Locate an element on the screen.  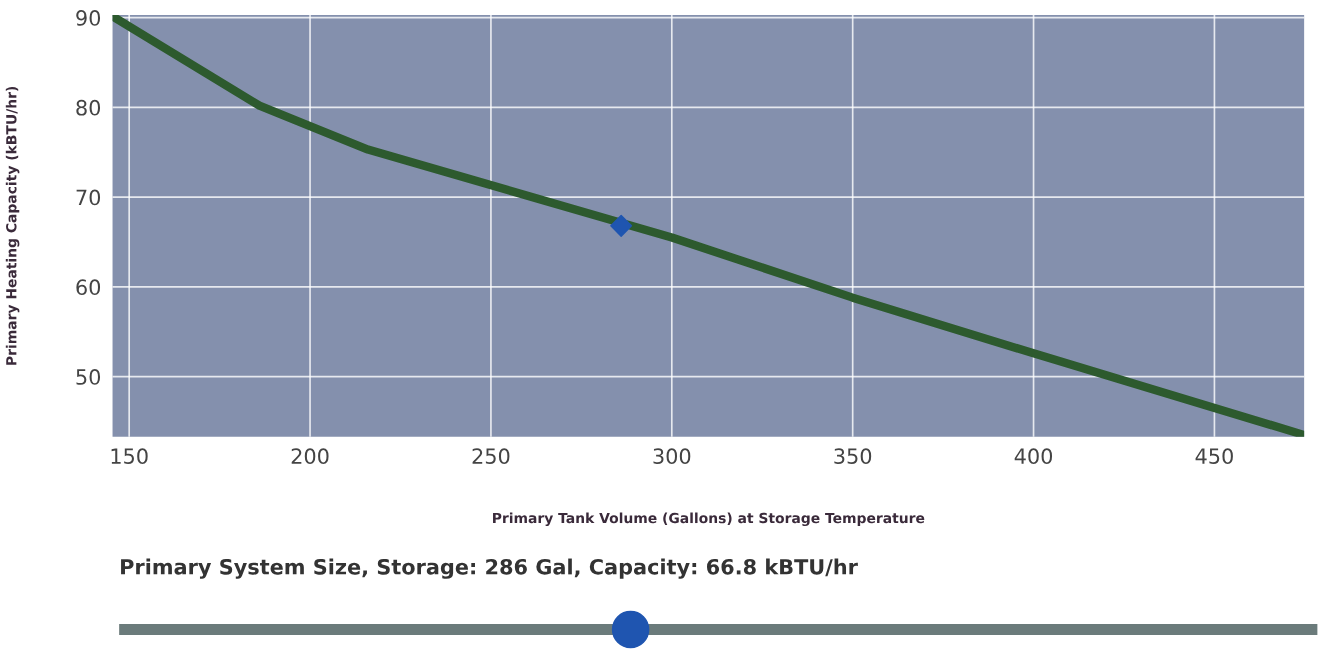
x-tick-label: 150 is located at coordinates (129, 456).